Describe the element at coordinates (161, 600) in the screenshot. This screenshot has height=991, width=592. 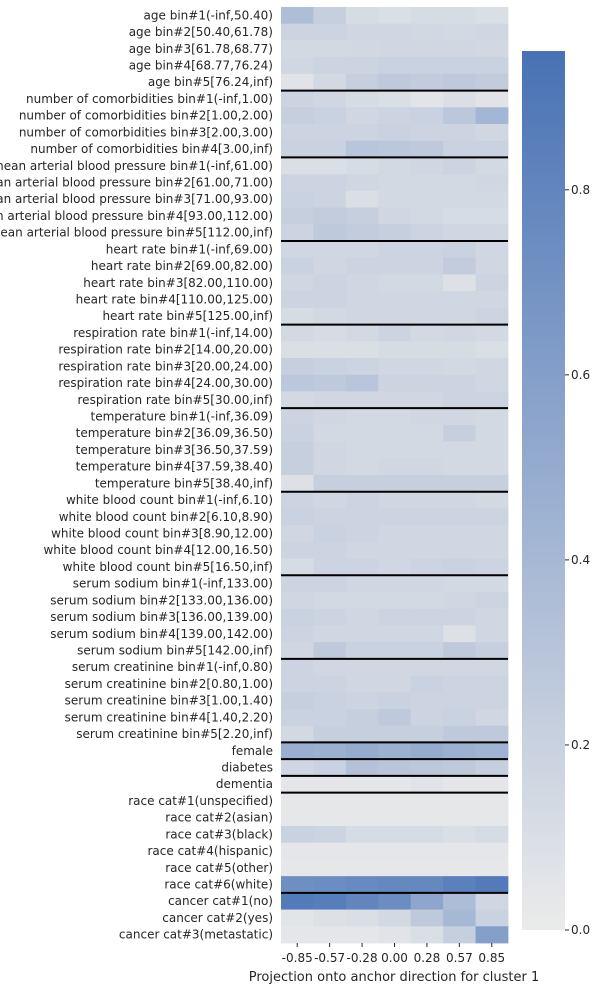
I see `row-label: serum sodium bin#2[133.00,136.00)` at that location.